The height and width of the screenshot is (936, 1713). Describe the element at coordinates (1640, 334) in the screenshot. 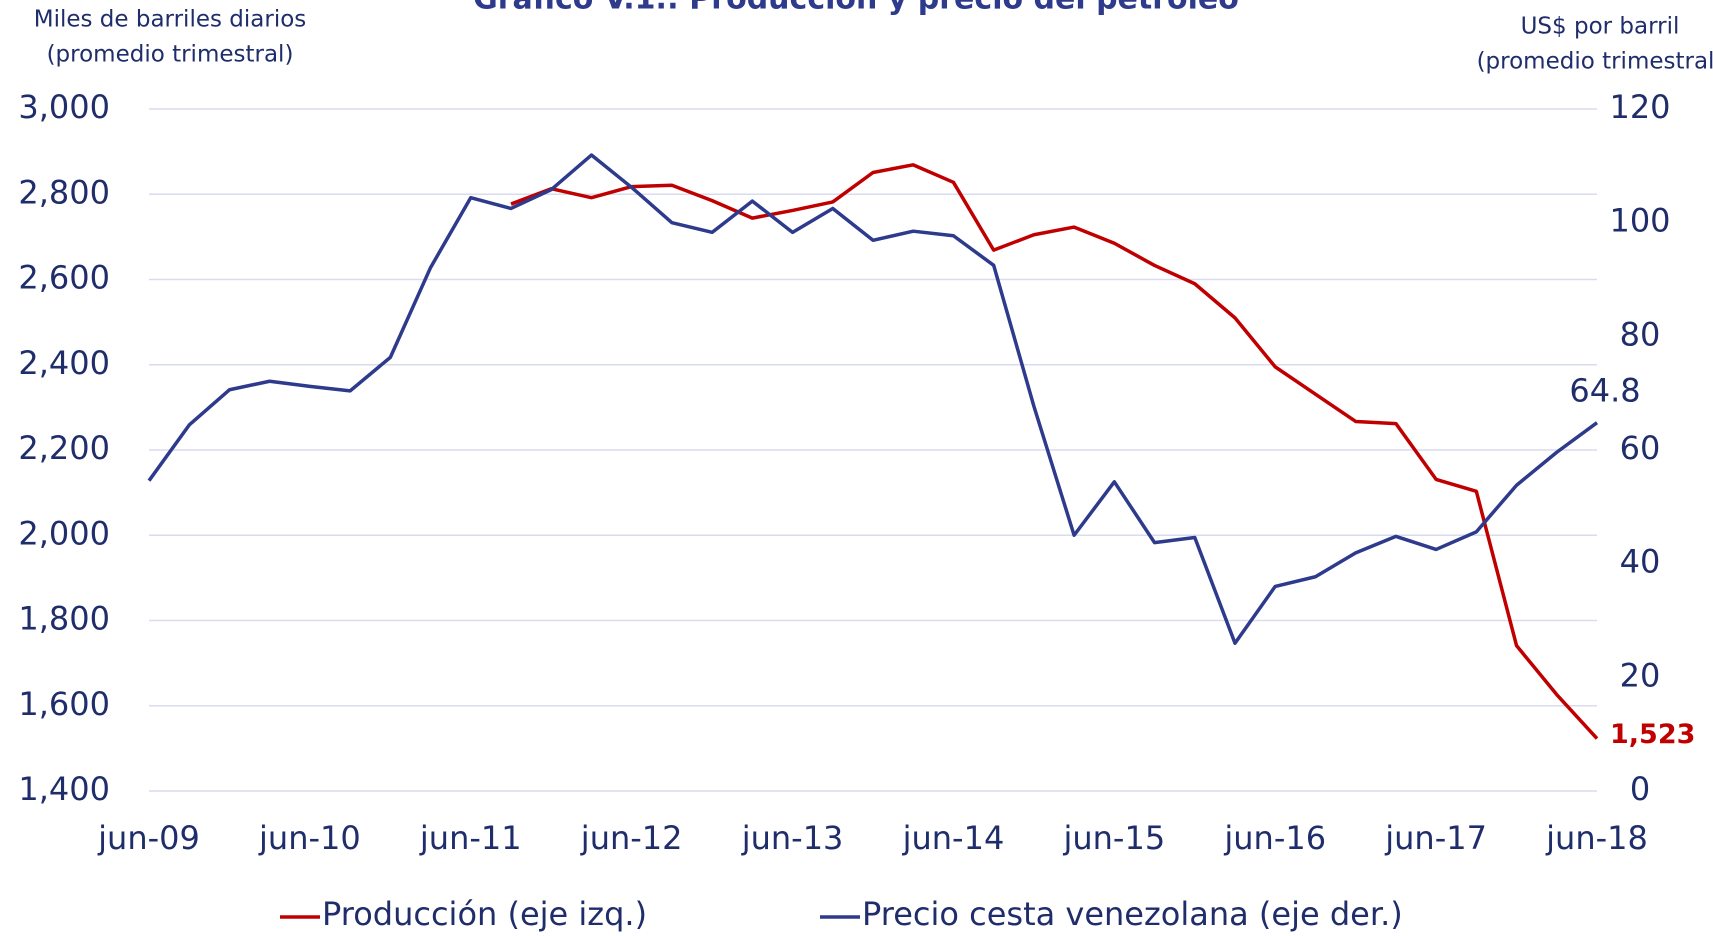

I see `y2-tick-label: 80` at that location.